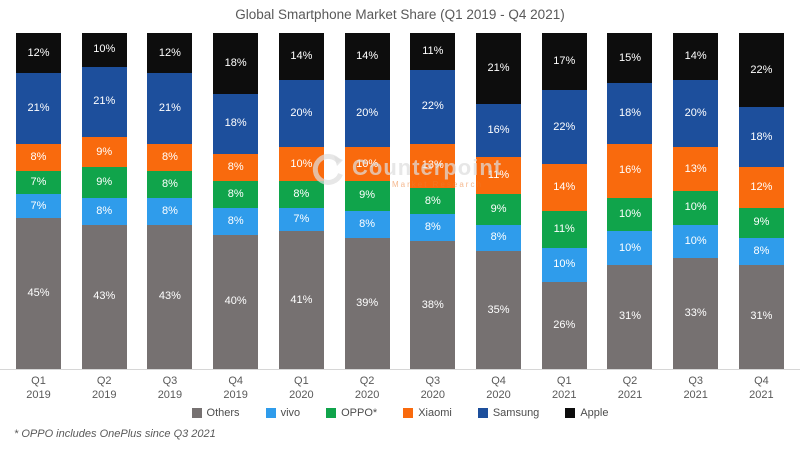 This screenshot has width=800, height=450. I want to click on legend-item-others: Others, so click(215, 413).